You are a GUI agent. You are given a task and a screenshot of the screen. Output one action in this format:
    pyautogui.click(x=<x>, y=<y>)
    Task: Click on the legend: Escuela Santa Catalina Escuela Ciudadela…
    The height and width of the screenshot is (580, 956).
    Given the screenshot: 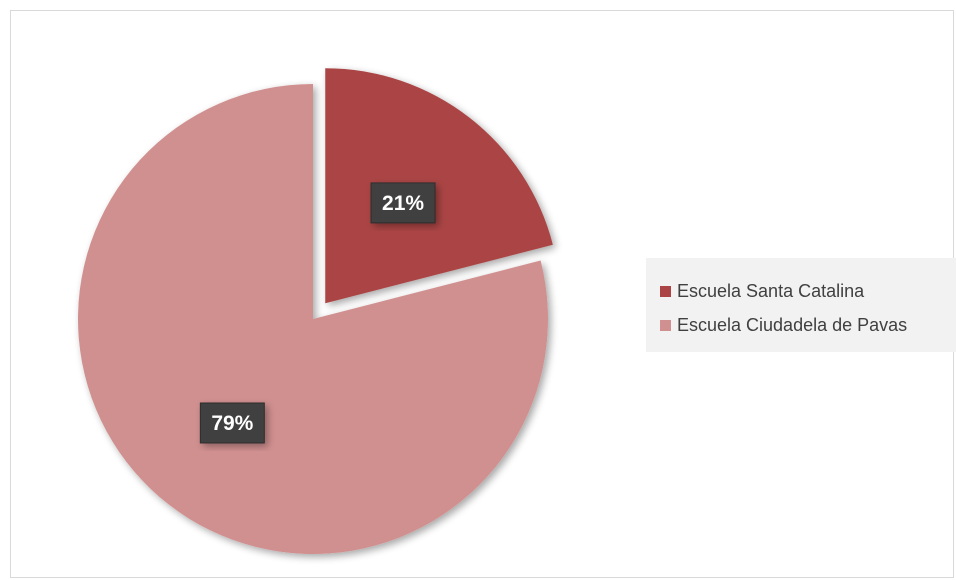 What is the action you would take?
    pyautogui.click(x=801, y=305)
    